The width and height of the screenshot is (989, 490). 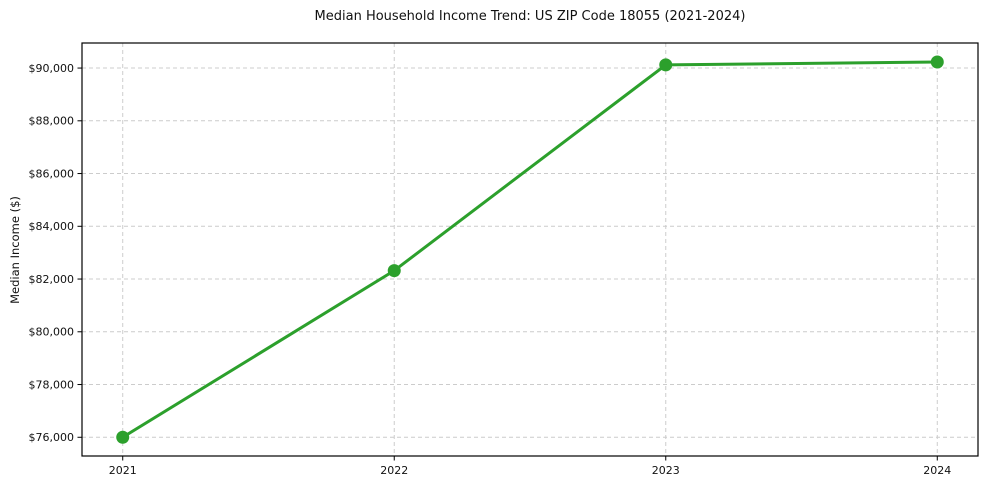 What do you see at coordinates (937, 470) in the screenshot?
I see `x-tick-label: 2024` at bounding box center [937, 470].